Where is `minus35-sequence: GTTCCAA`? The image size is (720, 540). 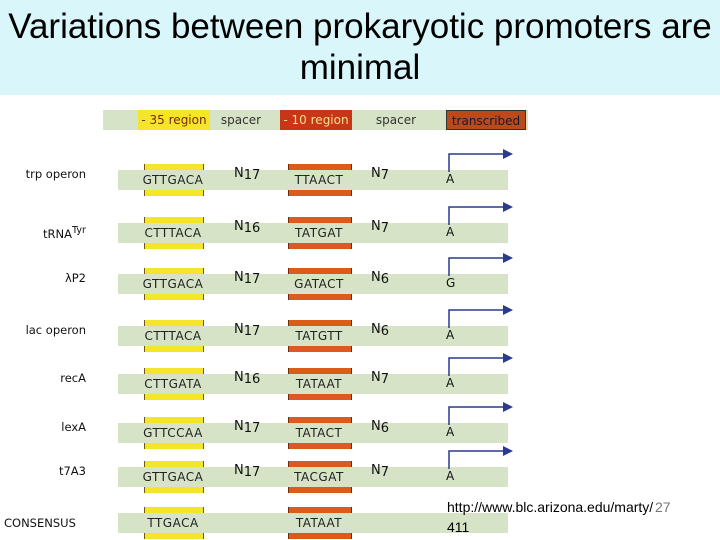 minus35-sequence: GTTCCAA is located at coordinates (173, 433).